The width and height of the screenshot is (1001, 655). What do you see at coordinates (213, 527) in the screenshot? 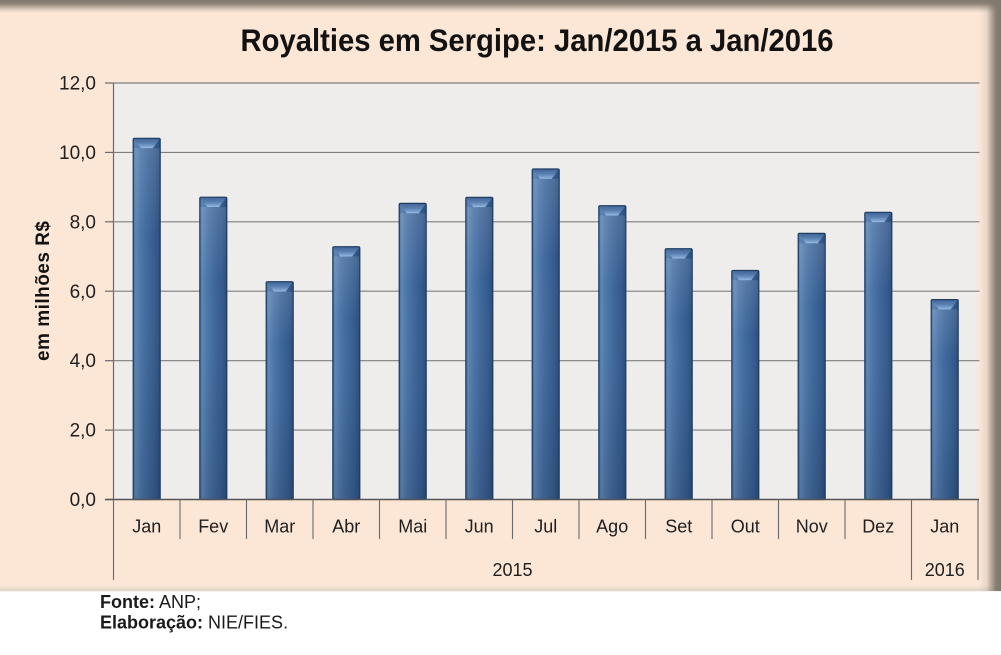
I see `svg-text: Fev` at bounding box center [213, 527].